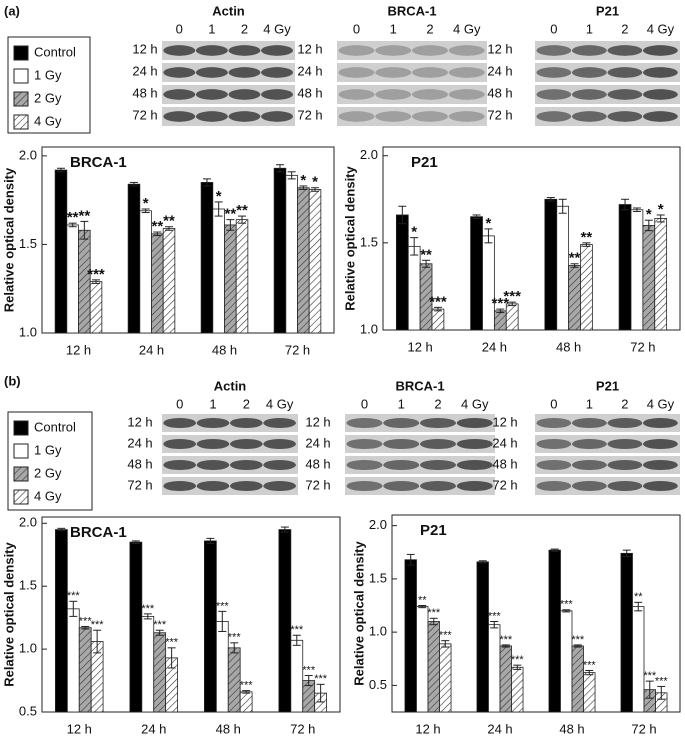 The image size is (685, 737). Describe the element at coordinates (411, 10) in the screenshot. I see `blot-title: BRCA-1` at that location.